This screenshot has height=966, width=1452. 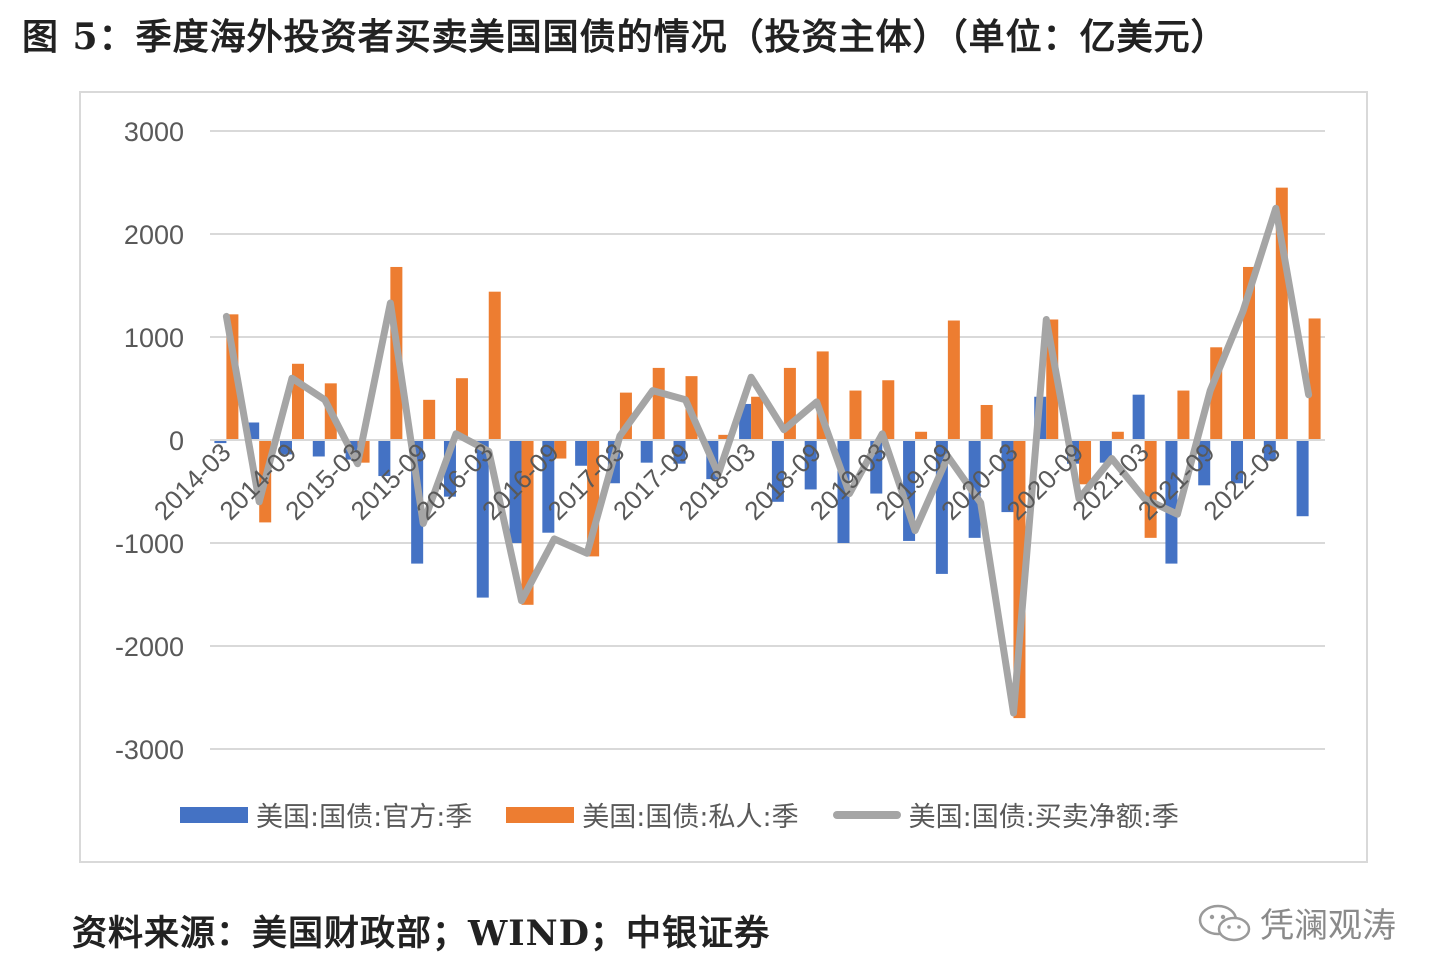 I want to click on legend-label-net: 美国:国债:买卖净额:季, so click(x=1043, y=817).